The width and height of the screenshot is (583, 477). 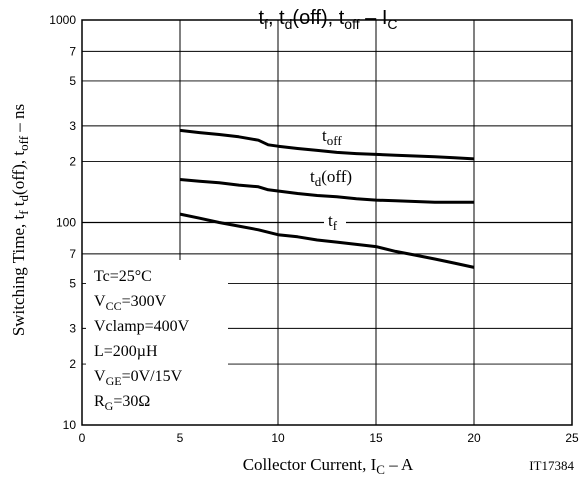 What do you see at coordinates (572, 438) in the screenshot?
I see `x-tick-label: 25` at bounding box center [572, 438].